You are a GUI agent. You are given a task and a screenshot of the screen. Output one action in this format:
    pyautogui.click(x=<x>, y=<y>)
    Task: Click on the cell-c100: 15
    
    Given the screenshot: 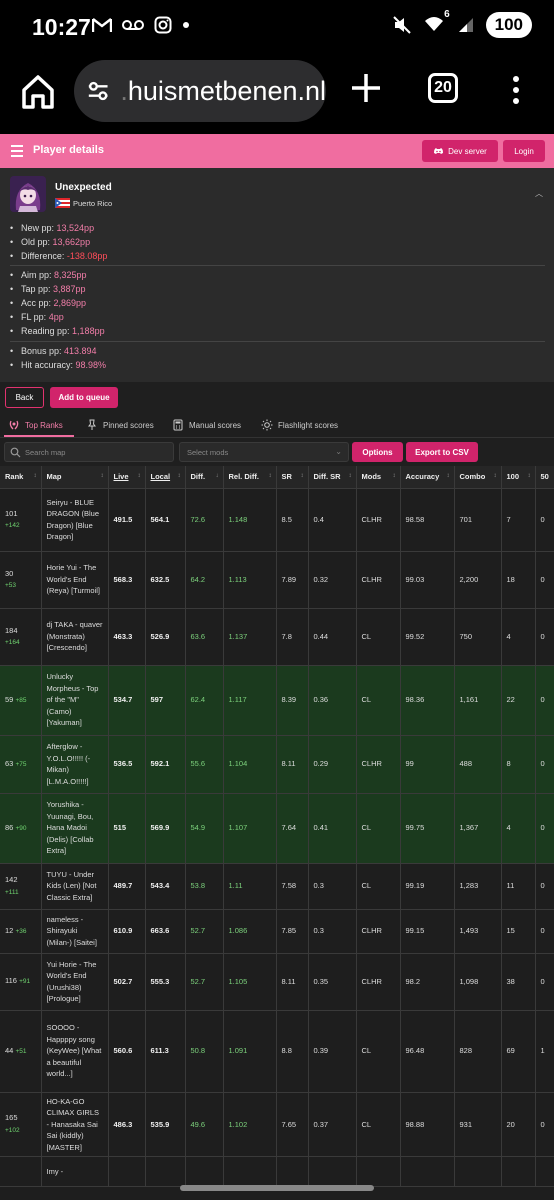 What is the action you would take?
    pyautogui.click(x=518, y=931)
    